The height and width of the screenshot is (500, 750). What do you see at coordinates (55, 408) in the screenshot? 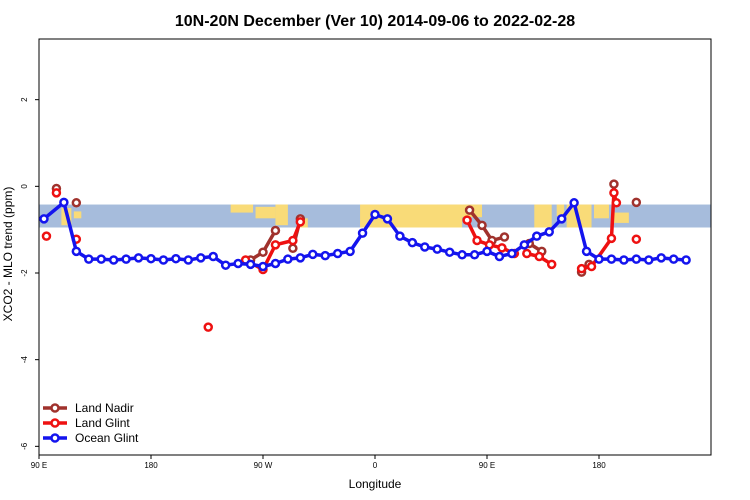
I see `legend-marker-land-nadir` at bounding box center [55, 408].